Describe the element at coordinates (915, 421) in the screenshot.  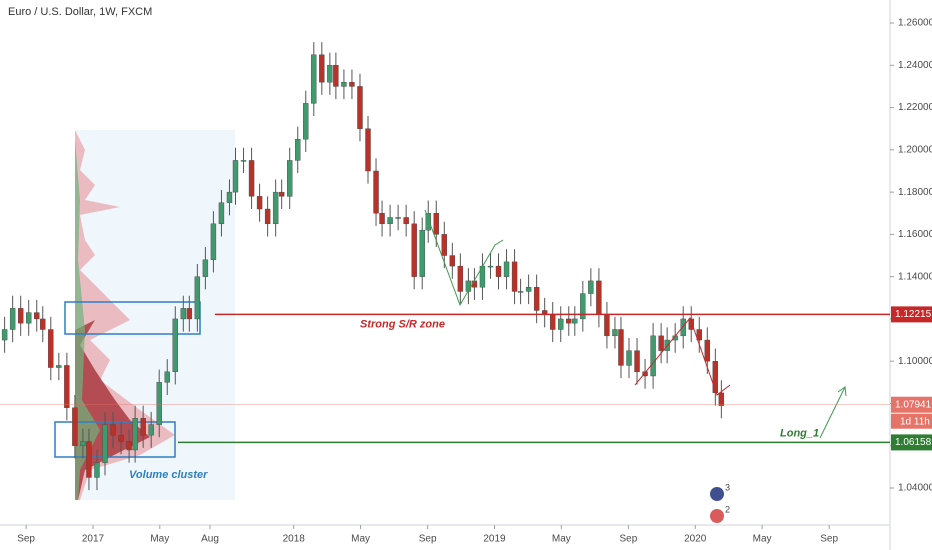
I see `countdown-label: 1d 11h` at that location.